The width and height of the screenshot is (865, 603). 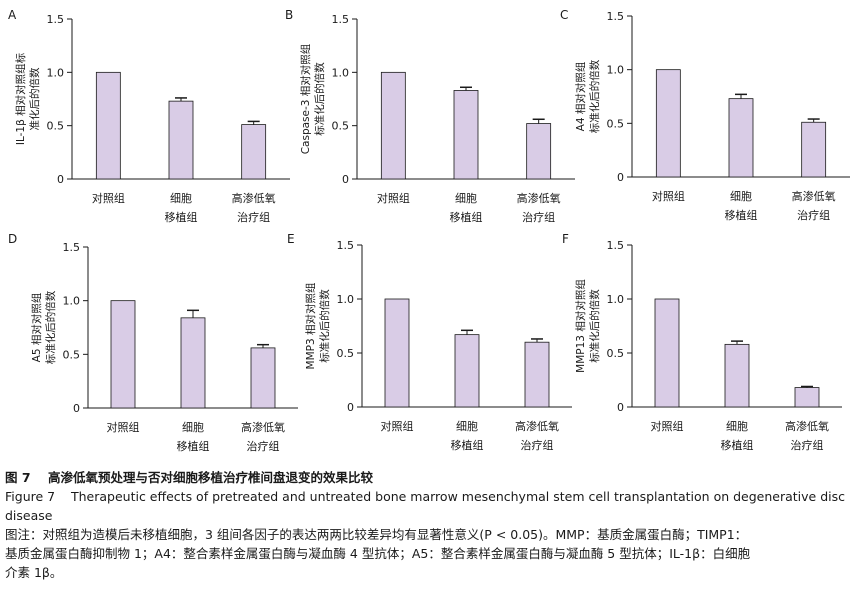 What do you see at coordinates (189, 477) in the screenshot?
I see `caption-title-zh: 图 7 高渗低氧预处理与否对细胞移植治疗椎间盘退变的效果比较` at bounding box center [189, 477].